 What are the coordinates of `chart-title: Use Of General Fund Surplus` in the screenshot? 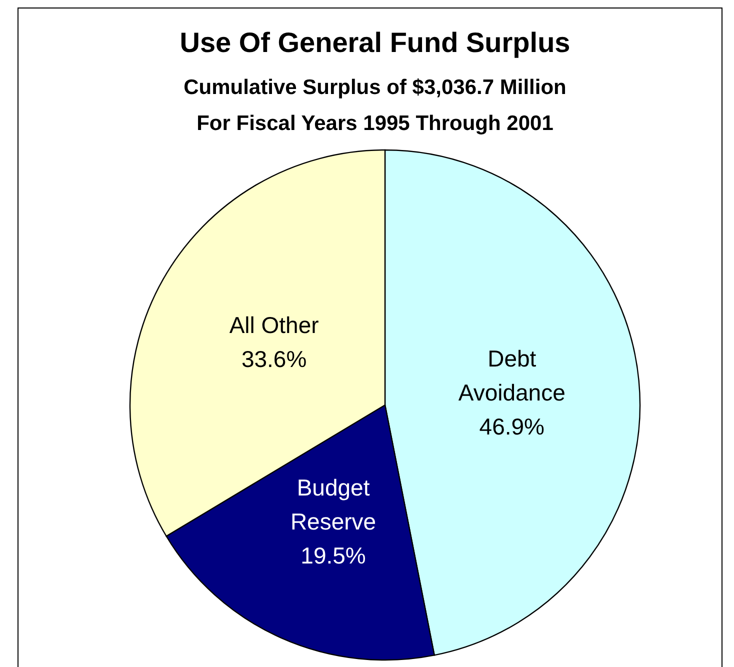 It's located at (375, 42).